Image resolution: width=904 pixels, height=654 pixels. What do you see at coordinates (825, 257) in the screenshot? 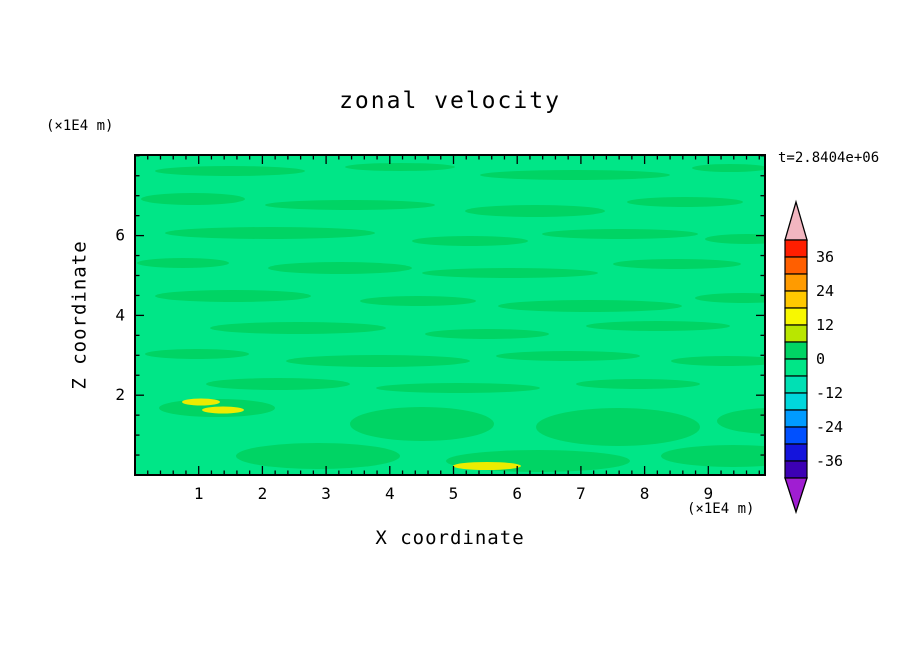
I see `colorbar-label: 36` at bounding box center [825, 257].